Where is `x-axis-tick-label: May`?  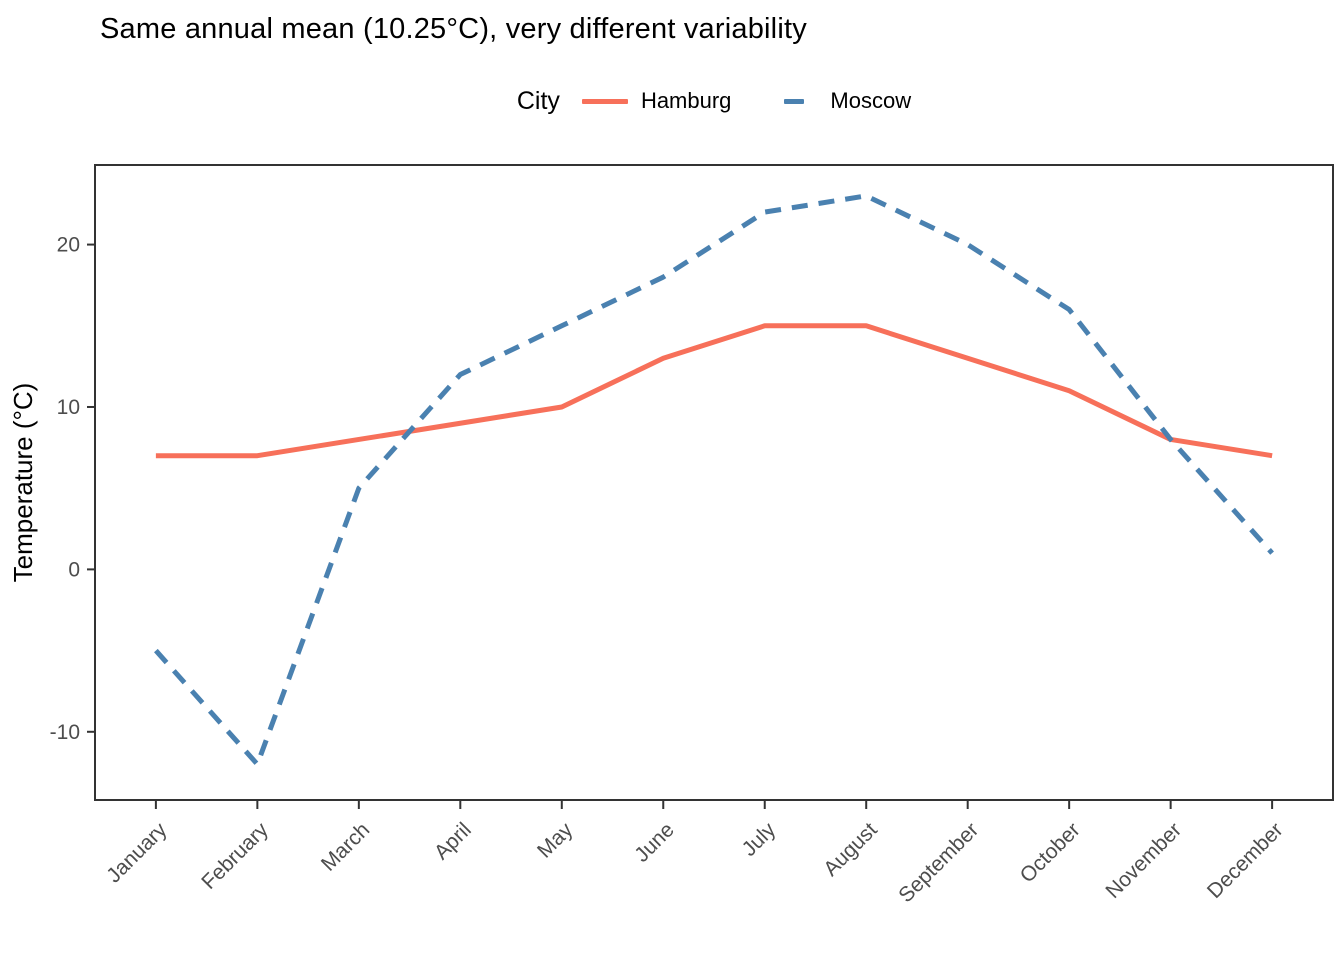
x-axis-tick-label: May is located at coordinates (555, 840).